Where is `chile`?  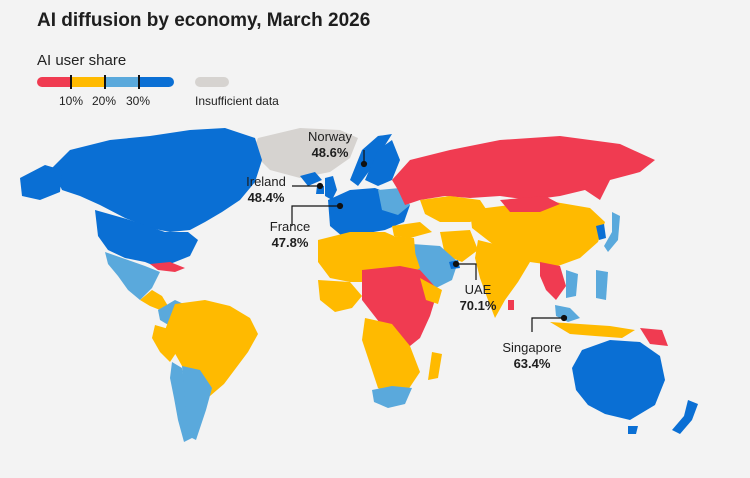 chile is located at coordinates (181, 402).